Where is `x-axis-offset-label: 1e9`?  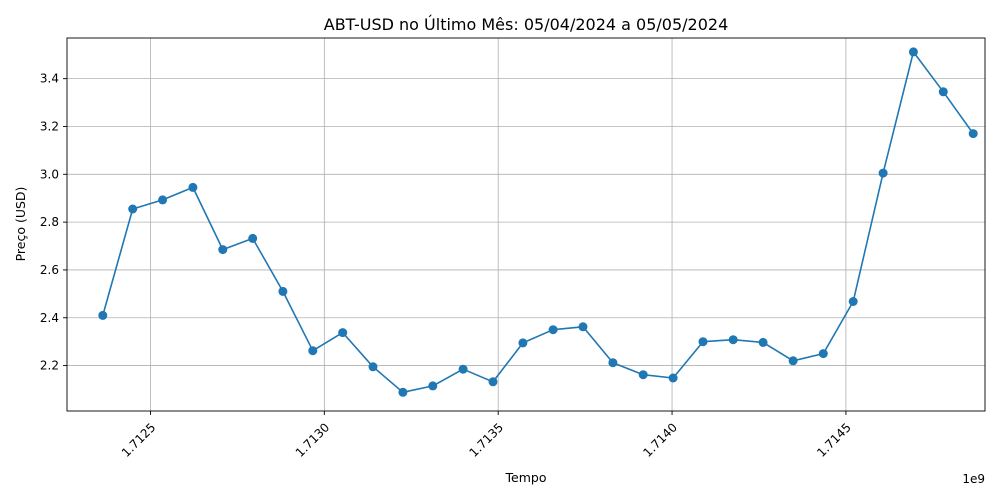
x-axis-offset-label: 1e9 is located at coordinates (973, 479).